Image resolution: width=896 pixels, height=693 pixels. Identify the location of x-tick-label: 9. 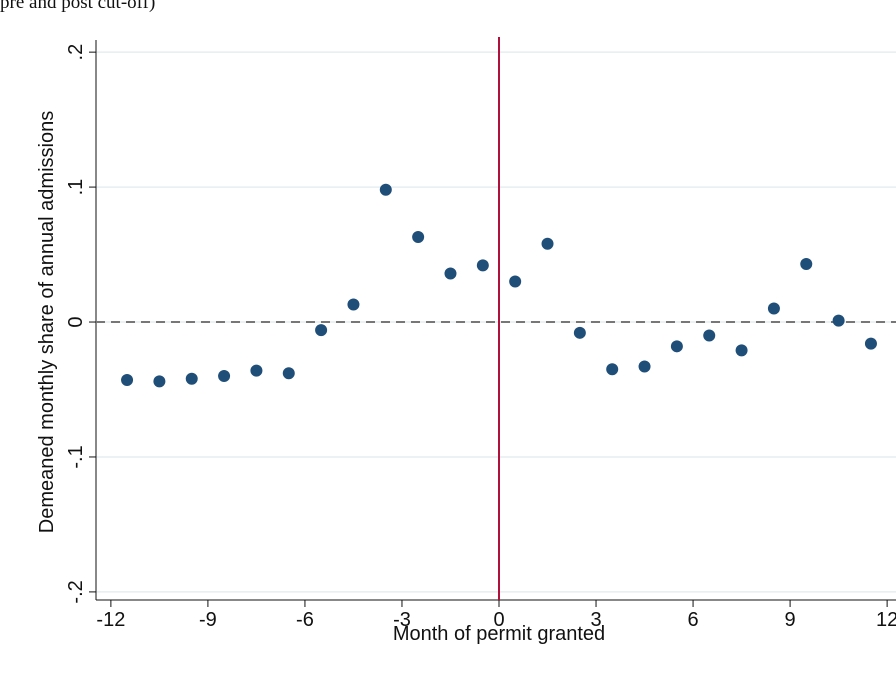
(790, 620).